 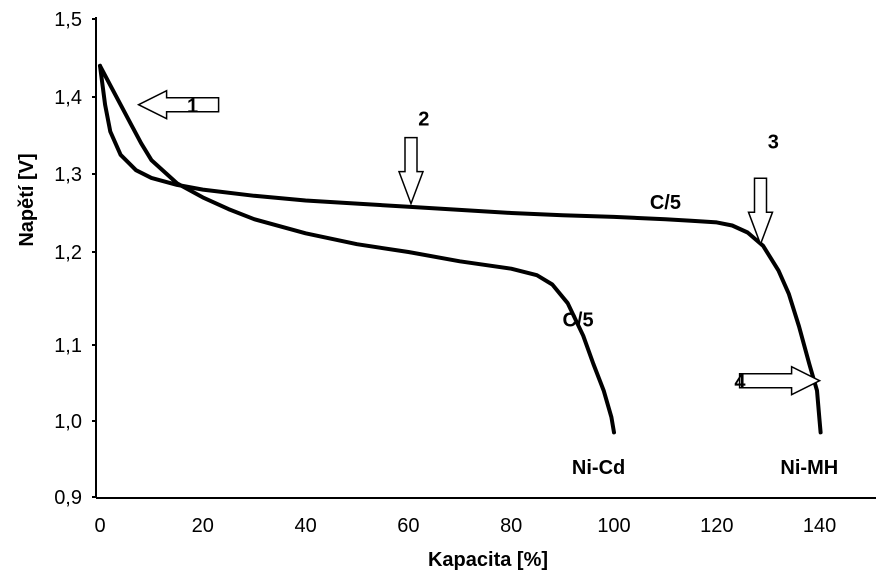 What do you see at coordinates (819, 526) in the screenshot?
I see `x-tick-label: 140` at bounding box center [819, 526].